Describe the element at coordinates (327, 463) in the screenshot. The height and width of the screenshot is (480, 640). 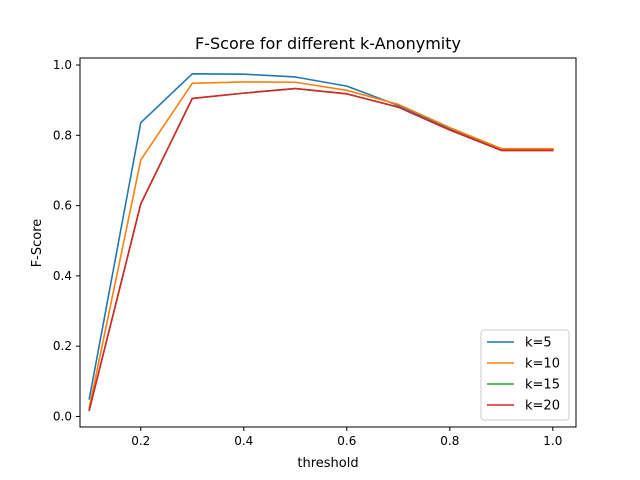
I see `x-axis-label: threshold` at that location.